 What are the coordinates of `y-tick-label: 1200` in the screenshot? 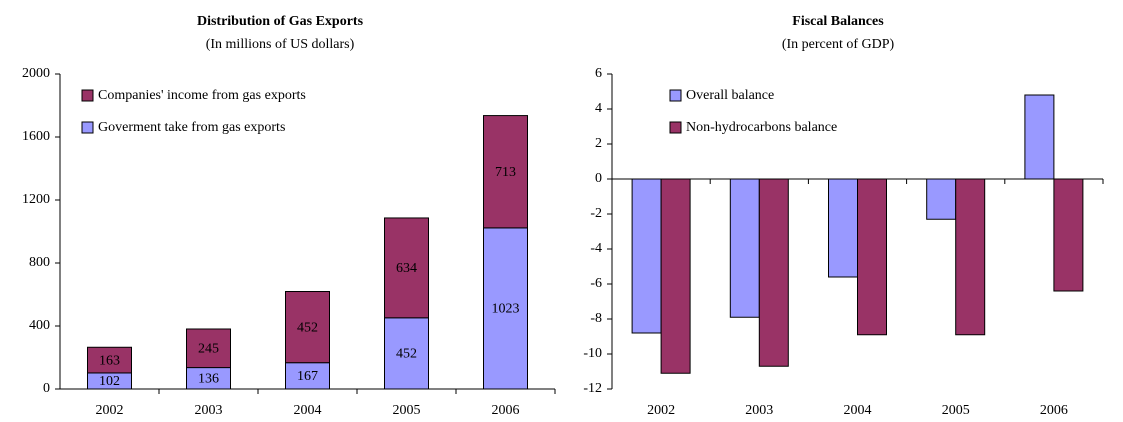 It's located at (36, 199).